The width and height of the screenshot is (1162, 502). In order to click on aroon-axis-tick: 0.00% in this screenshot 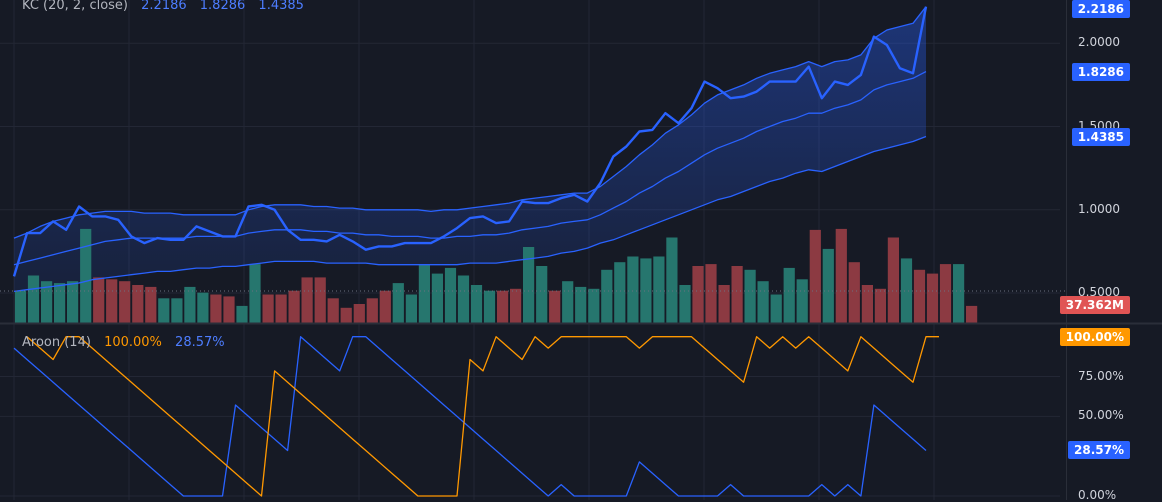, I will do `click(1097, 495)`.